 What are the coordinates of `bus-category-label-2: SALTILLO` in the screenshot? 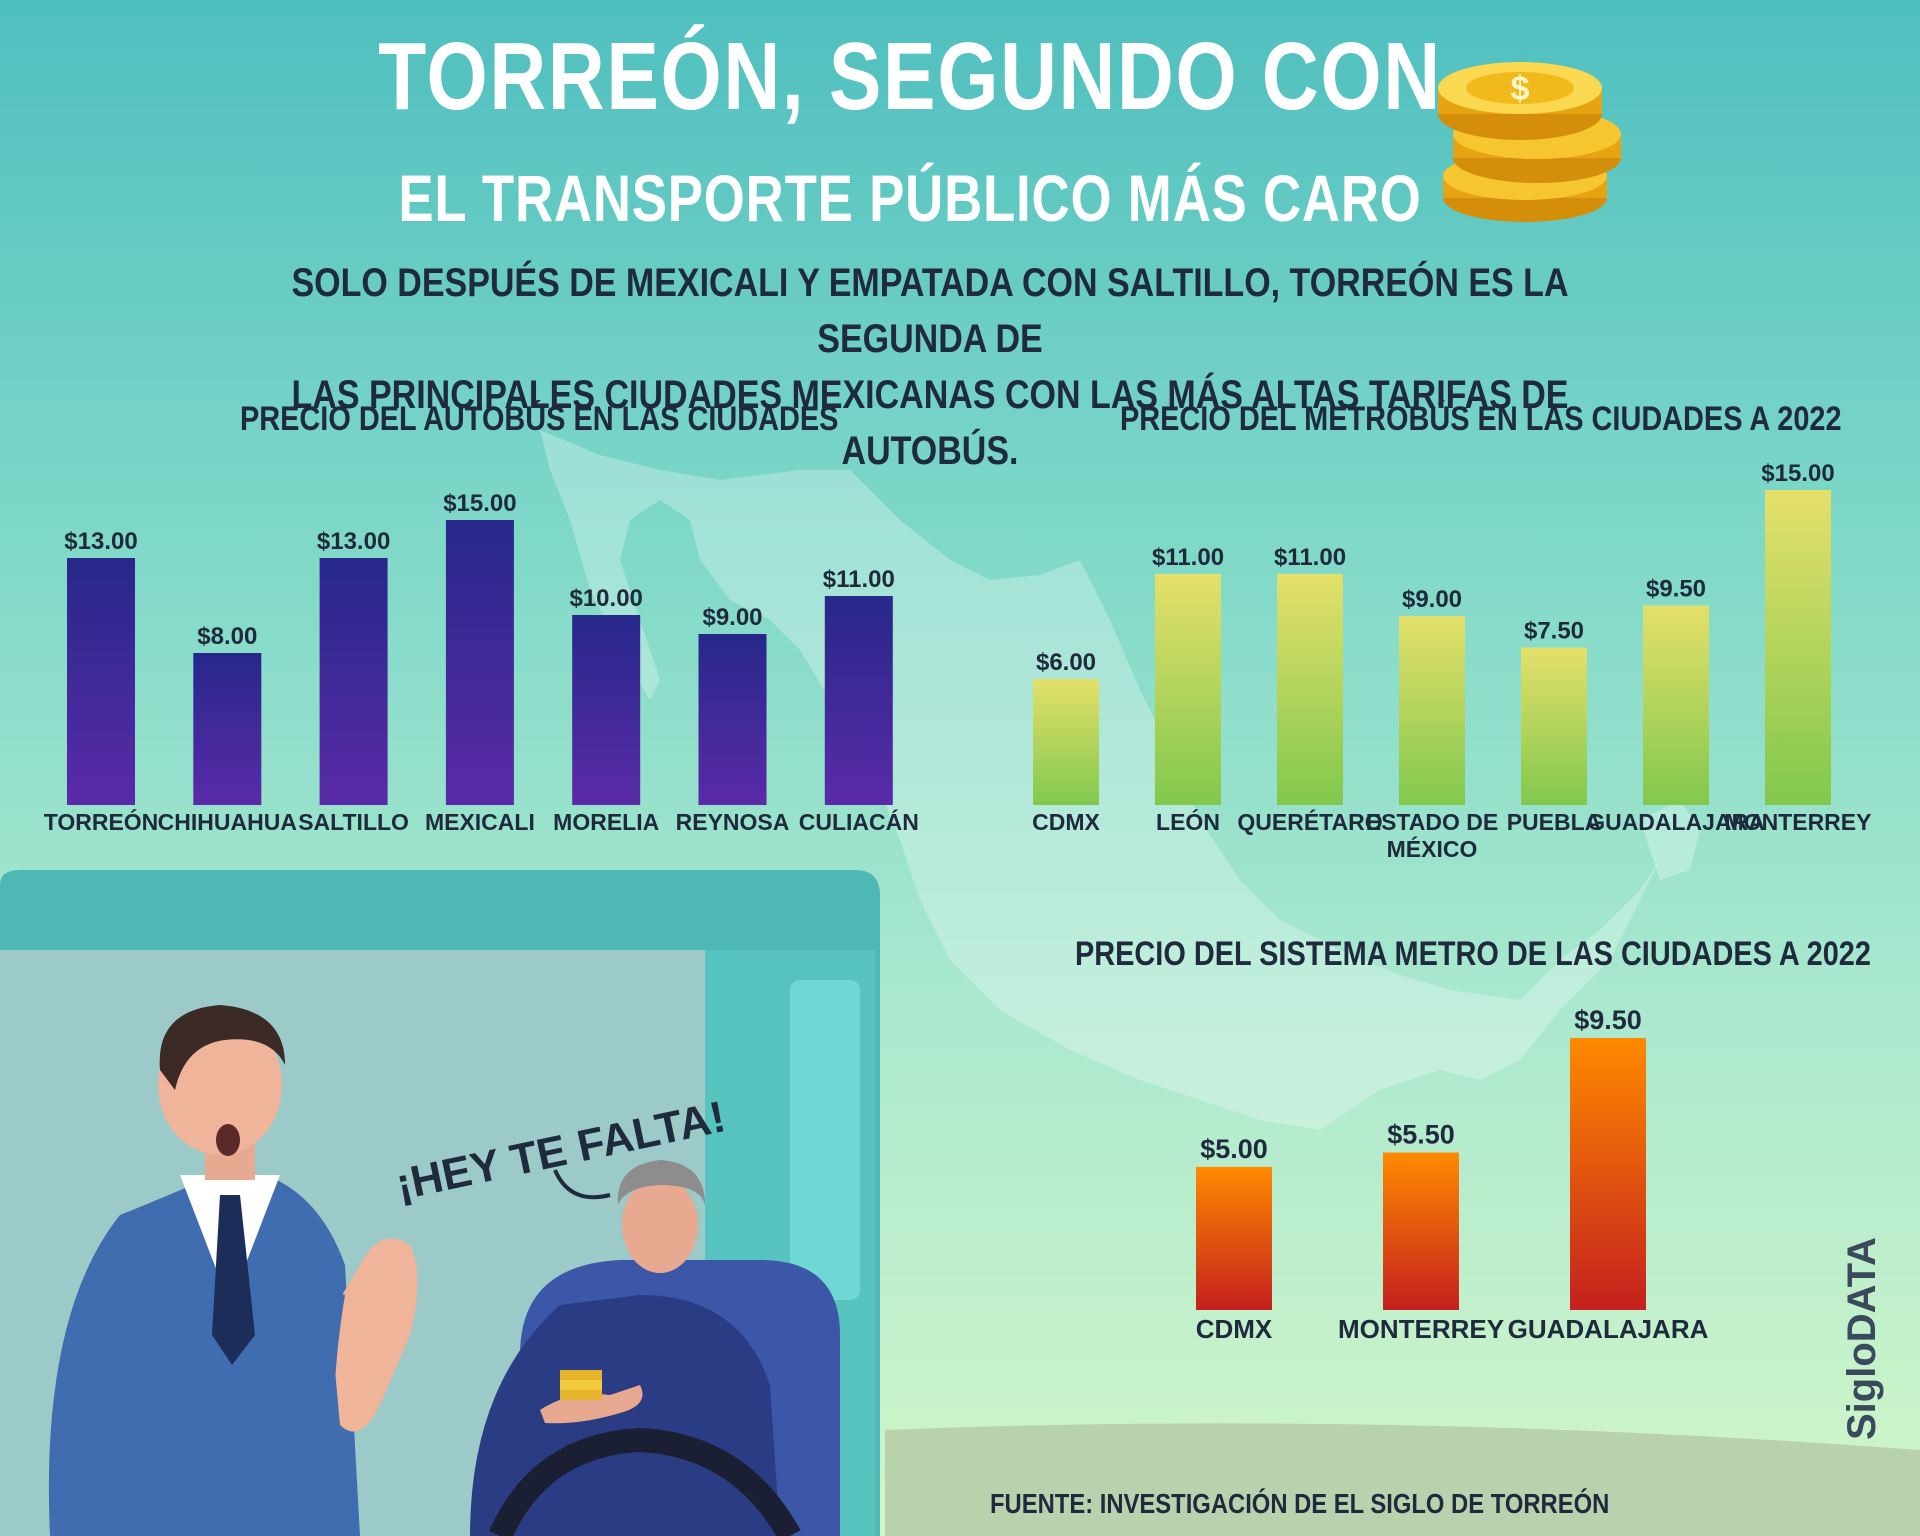 It's located at (353, 822).